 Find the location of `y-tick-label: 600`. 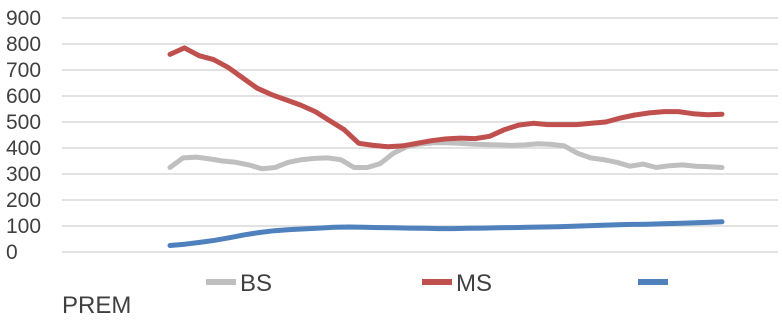

y-tick-label: 600 is located at coordinates (23, 96).